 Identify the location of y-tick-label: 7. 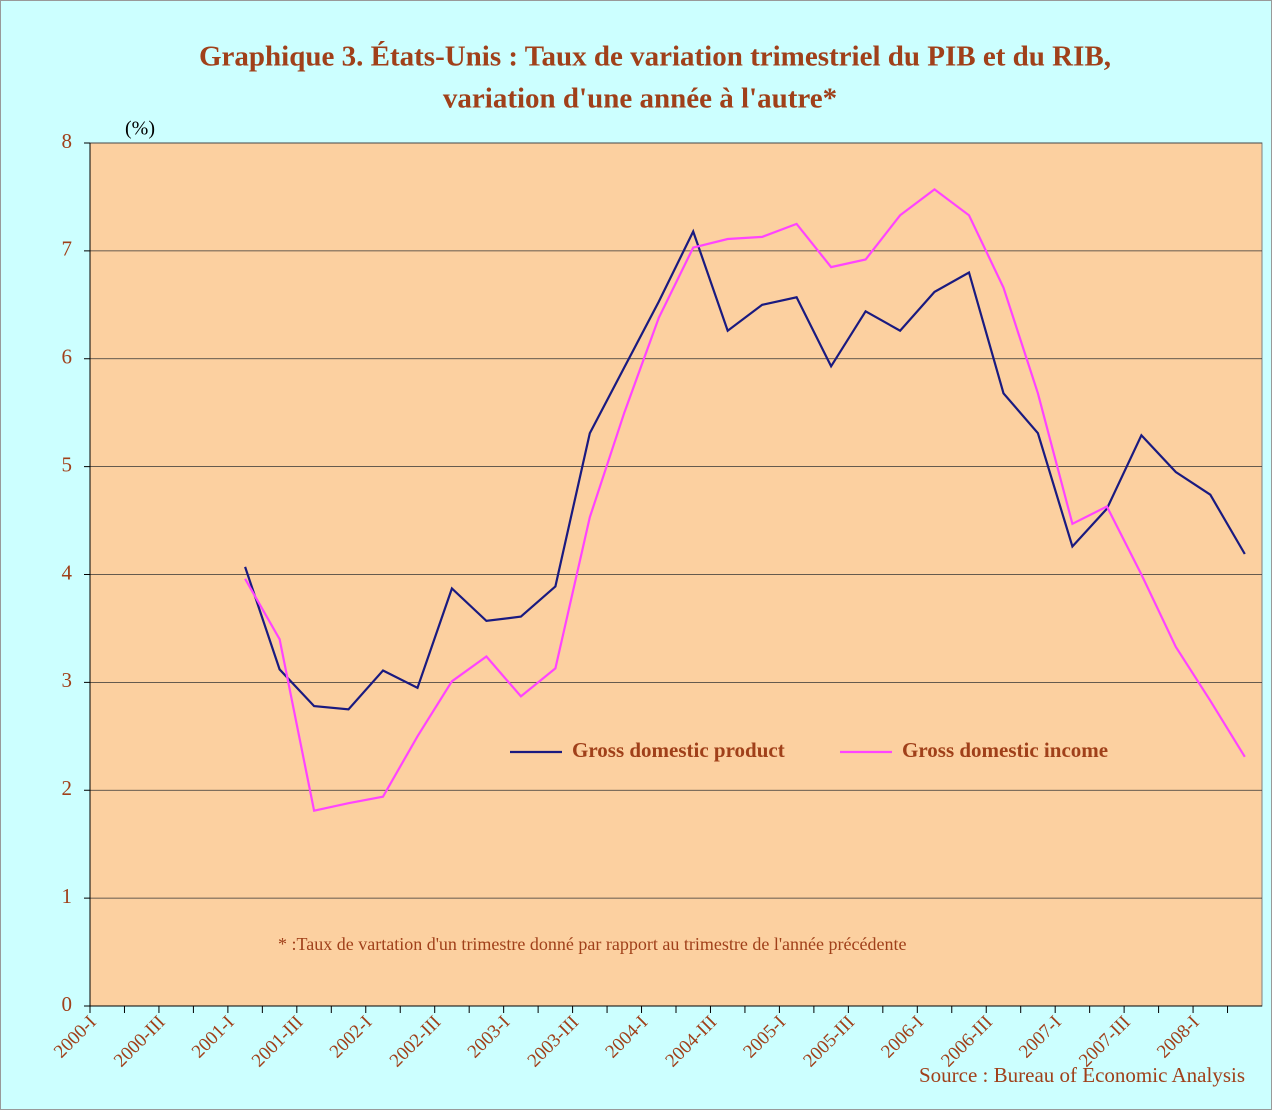
(67, 249).